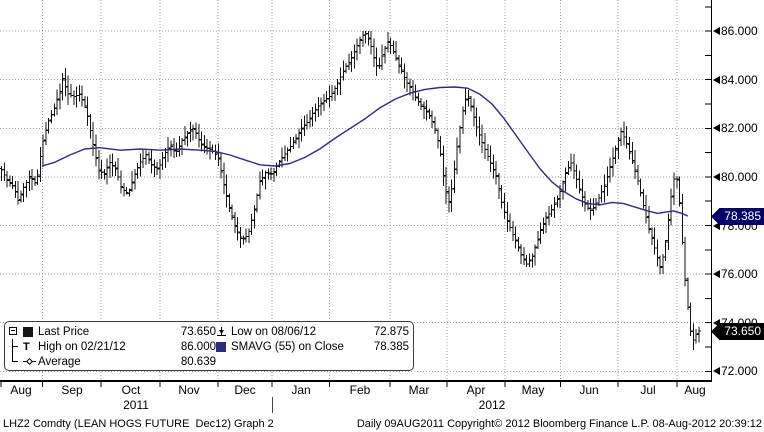 This screenshot has height=432, width=764. Describe the element at coordinates (223, 347) in the screenshot. I see `smavg-square-icon` at that location.